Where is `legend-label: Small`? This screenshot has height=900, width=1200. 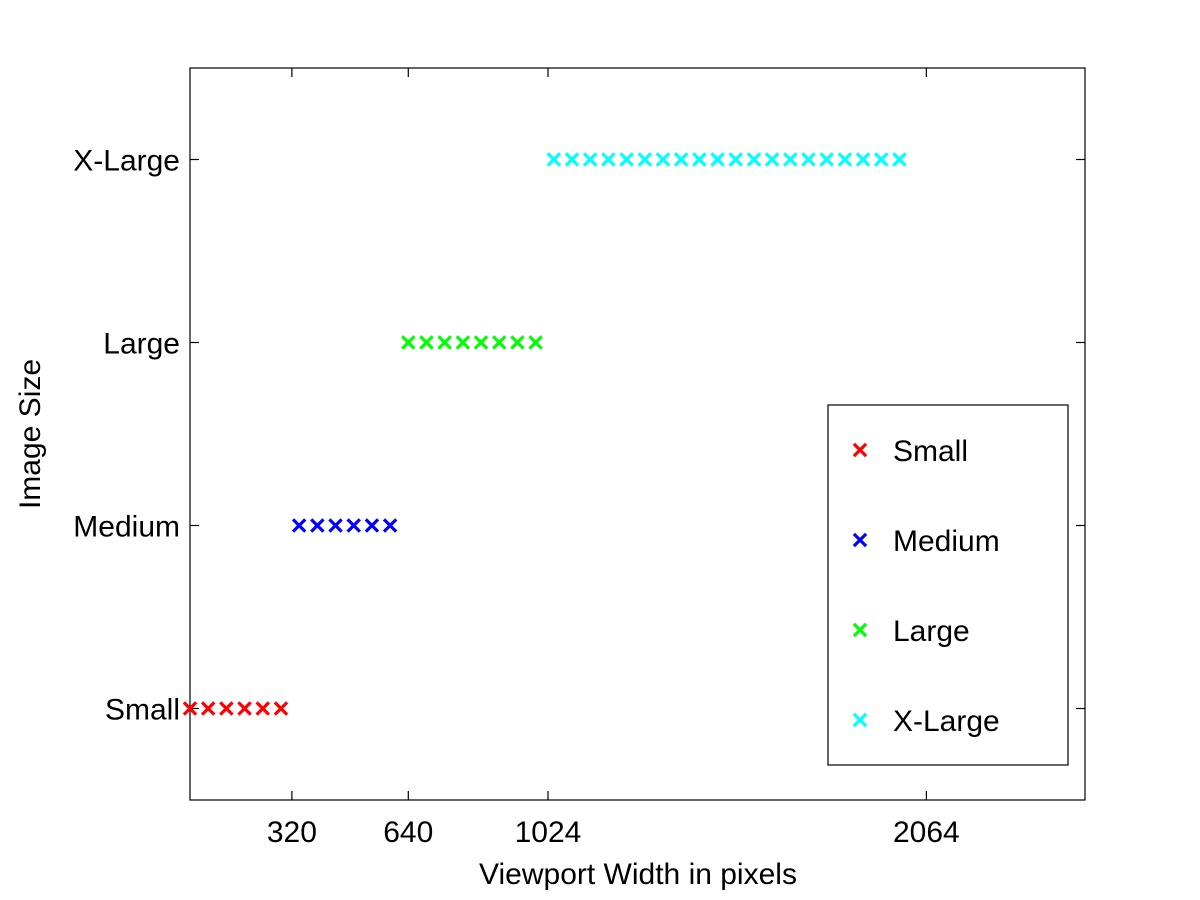 legend-label: Small is located at coordinates (930, 451).